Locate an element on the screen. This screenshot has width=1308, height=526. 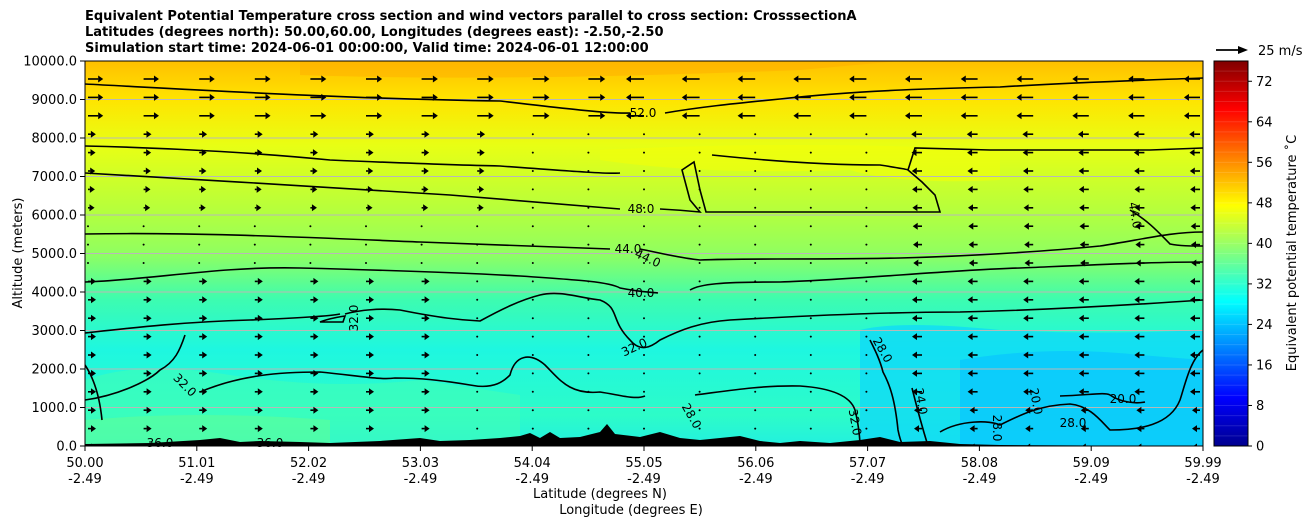
colorbar-tick-label: 32 is located at coordinates (1264, 284).